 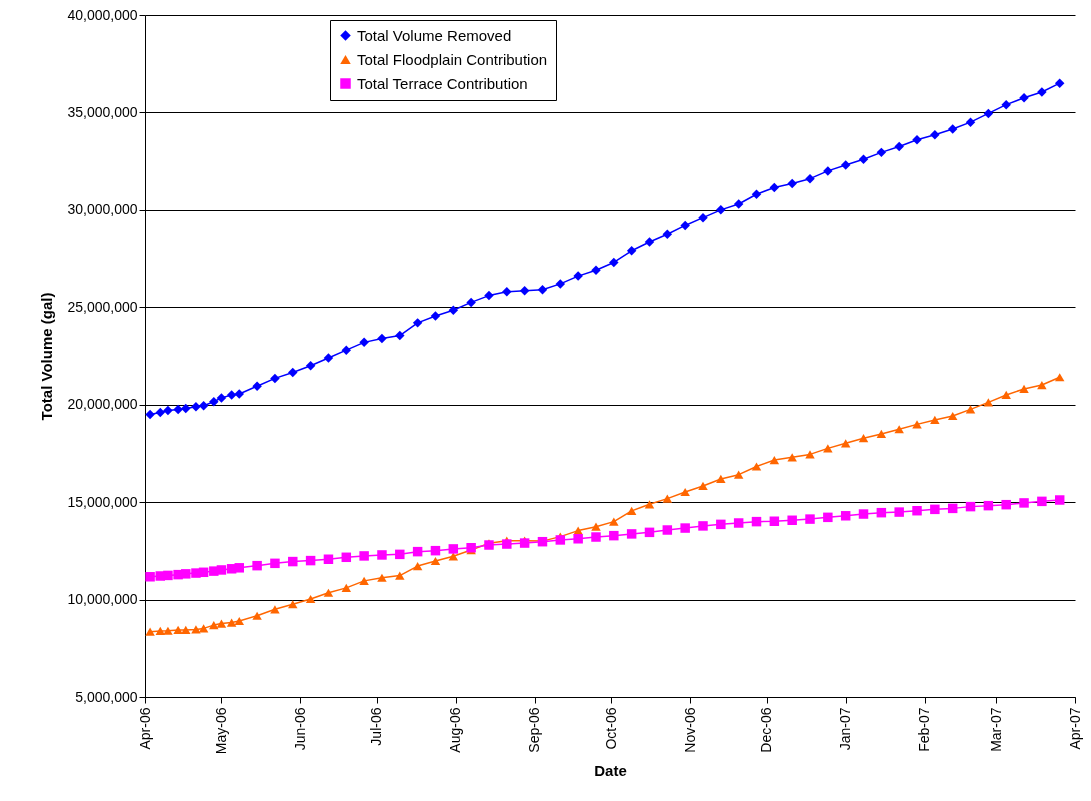 I want to click on y-axis-title: Total Volume (gal), so click(x=47, y=356).